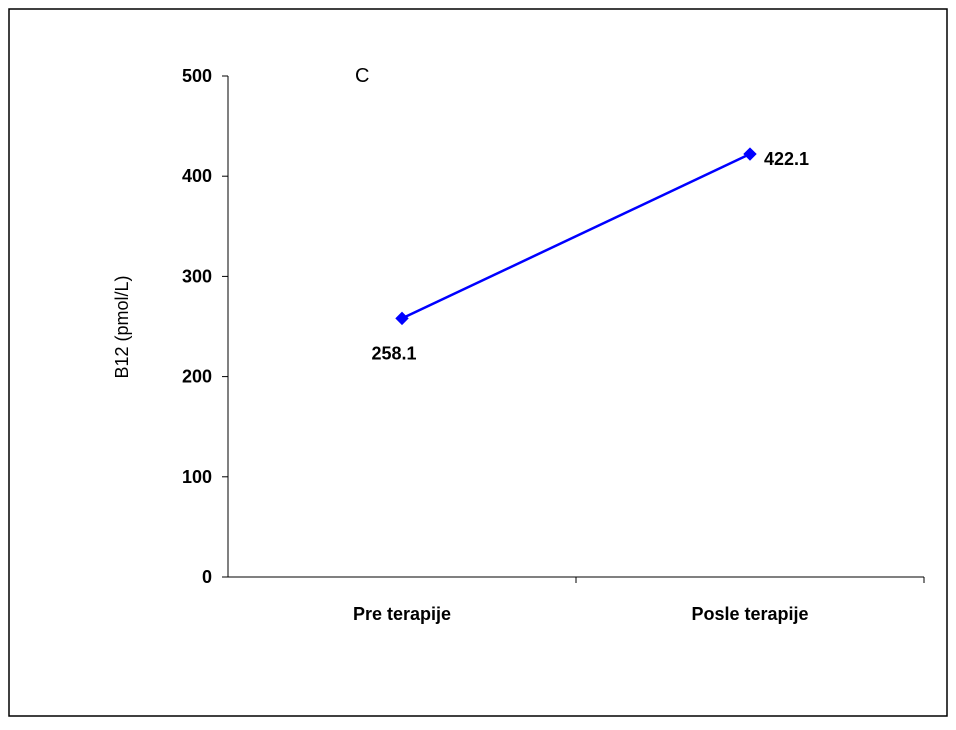 The image size is (956, 730). I want to click on data-labels: 258.1 422.1, so click(590, 256).